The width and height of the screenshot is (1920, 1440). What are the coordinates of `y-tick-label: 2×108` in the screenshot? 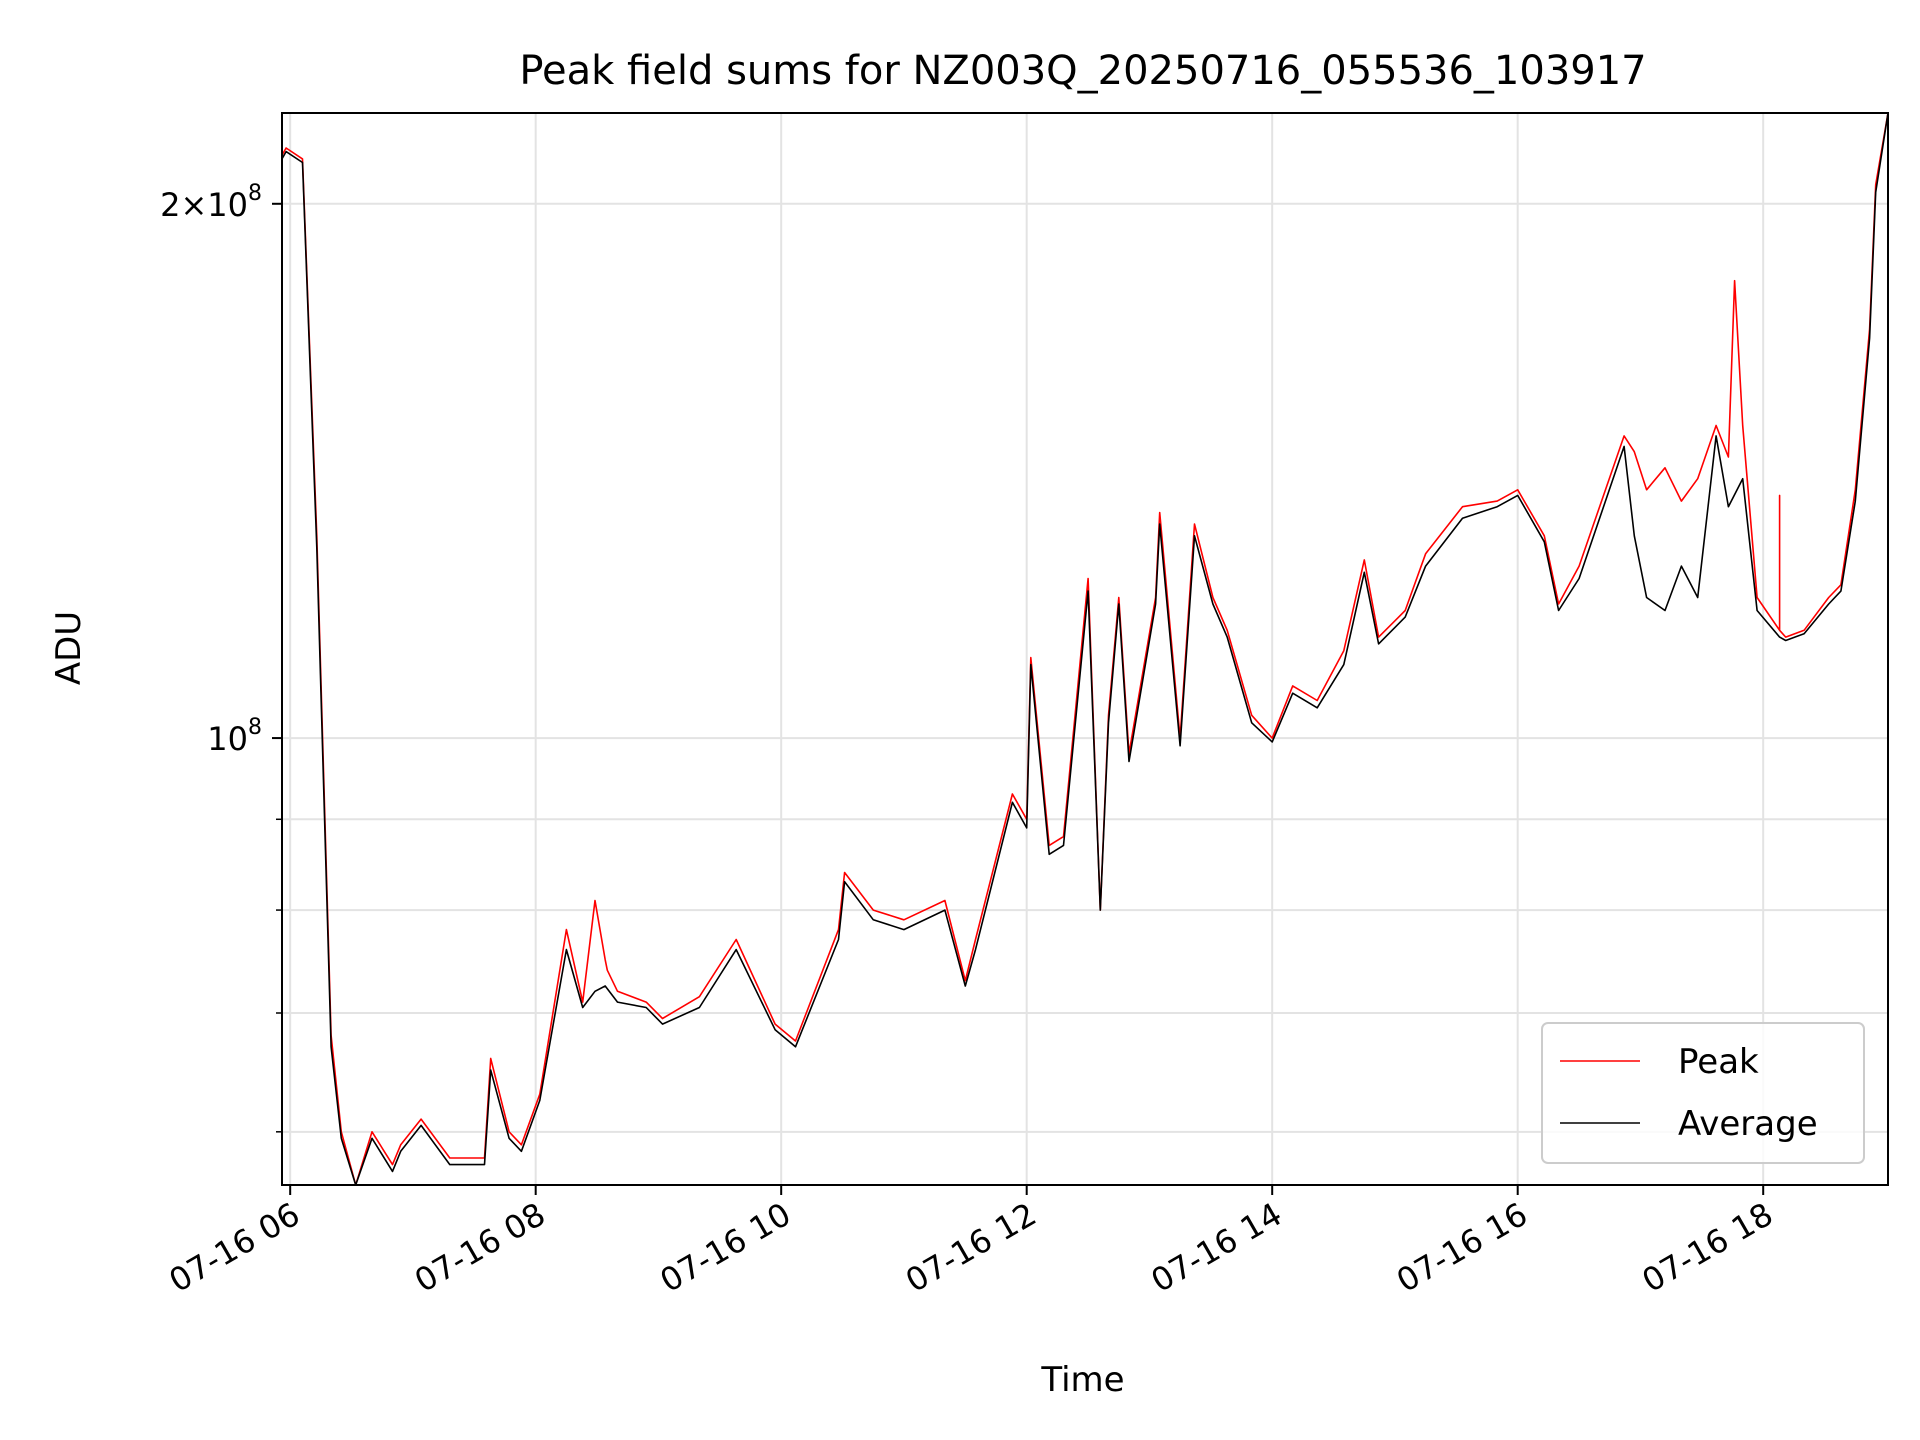 It's located at (211, 202).